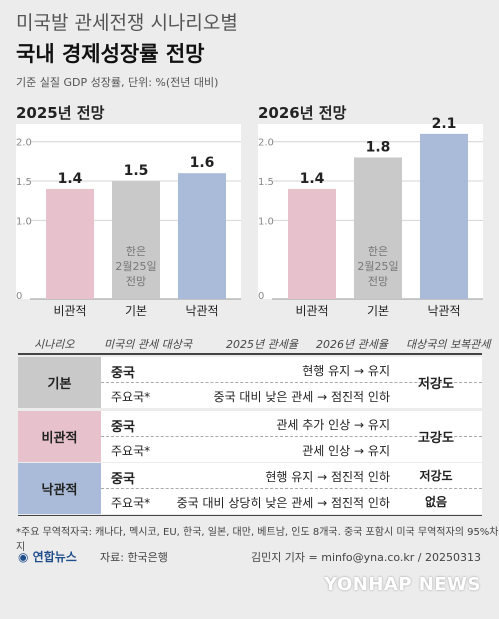 The image size is (499, 619). I want to click on row-basic-retaliation: 저강도, so click(436, 384).